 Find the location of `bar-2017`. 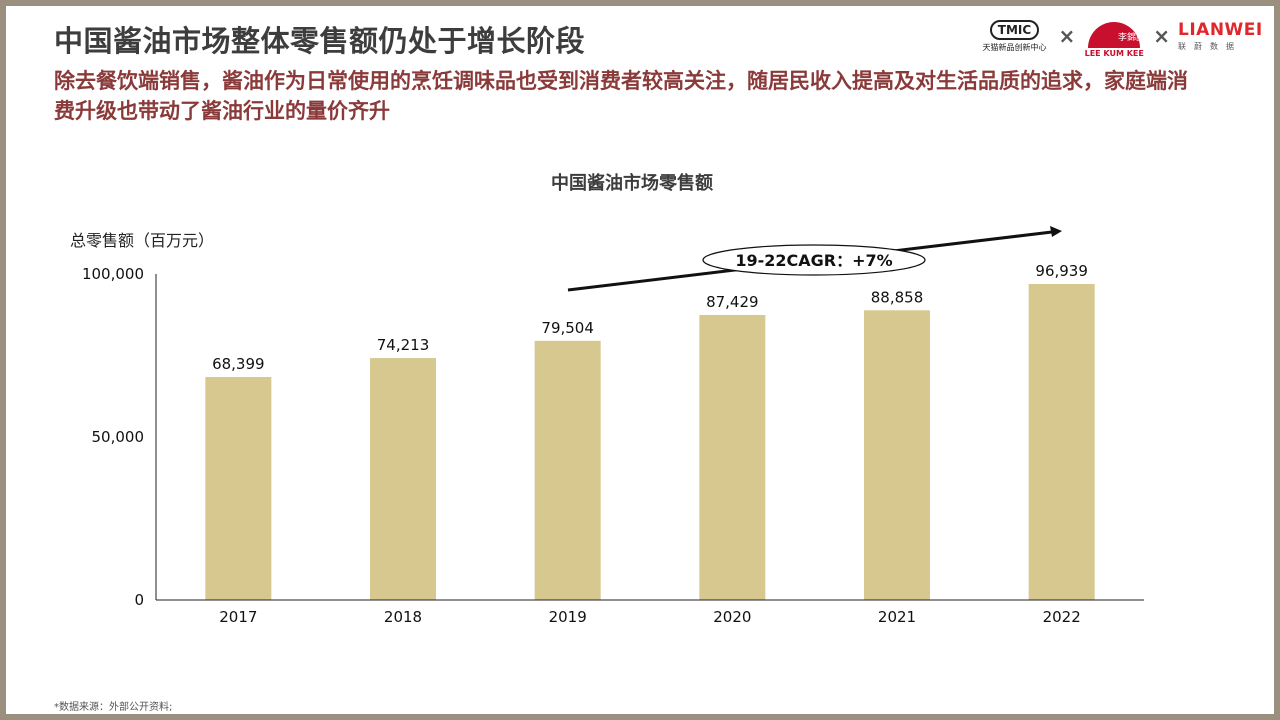

bar-2017 is located at coordinates (238, 488).